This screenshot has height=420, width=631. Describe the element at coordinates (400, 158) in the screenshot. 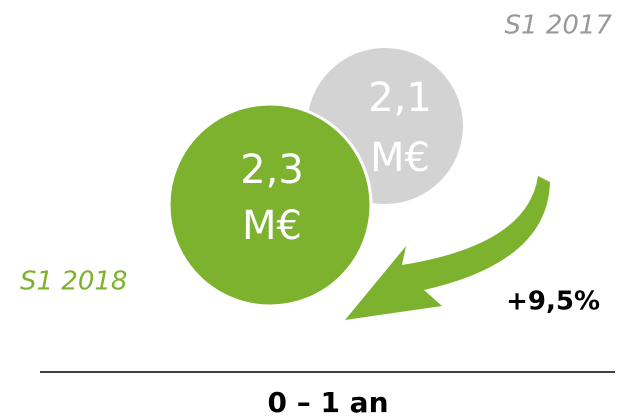

I see `previous-unit: M€` at that location.